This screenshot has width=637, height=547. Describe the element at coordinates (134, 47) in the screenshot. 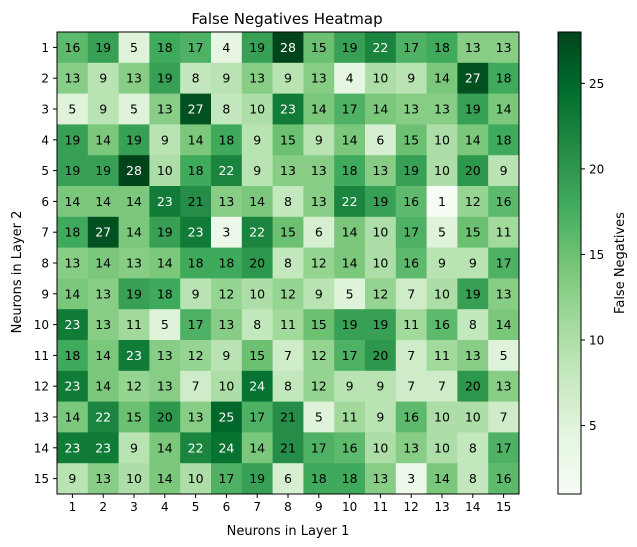

I see `cell-value-label: 5` at that location.